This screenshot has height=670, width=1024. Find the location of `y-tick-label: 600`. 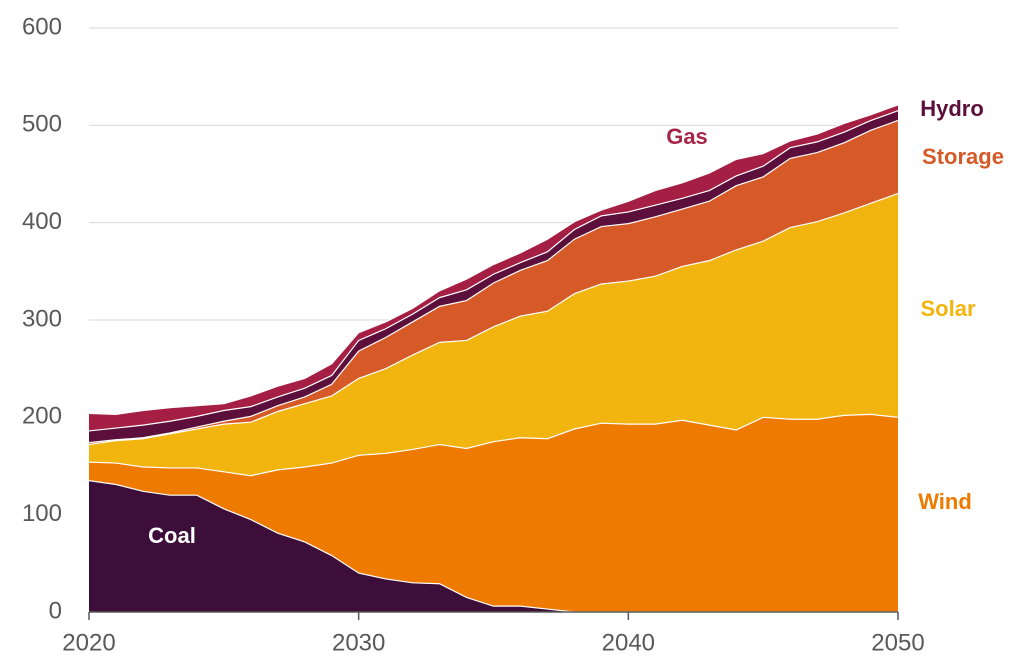

y-tick-label: 600 is located at coordinates (42, 26).